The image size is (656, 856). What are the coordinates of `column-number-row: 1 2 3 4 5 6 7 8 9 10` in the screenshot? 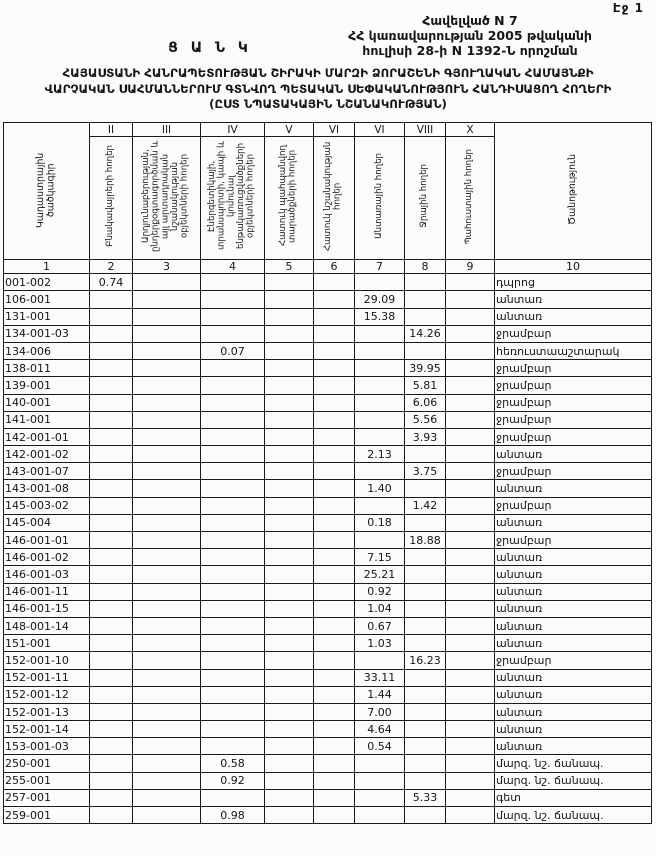 It's located at (327, 267).